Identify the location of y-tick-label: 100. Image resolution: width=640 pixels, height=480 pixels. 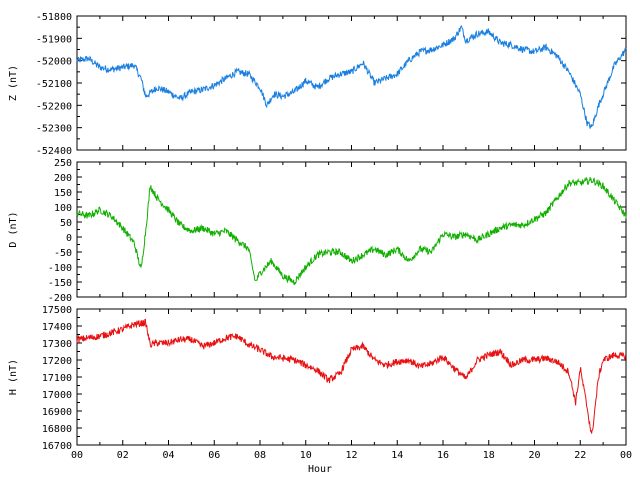
(63, 208).